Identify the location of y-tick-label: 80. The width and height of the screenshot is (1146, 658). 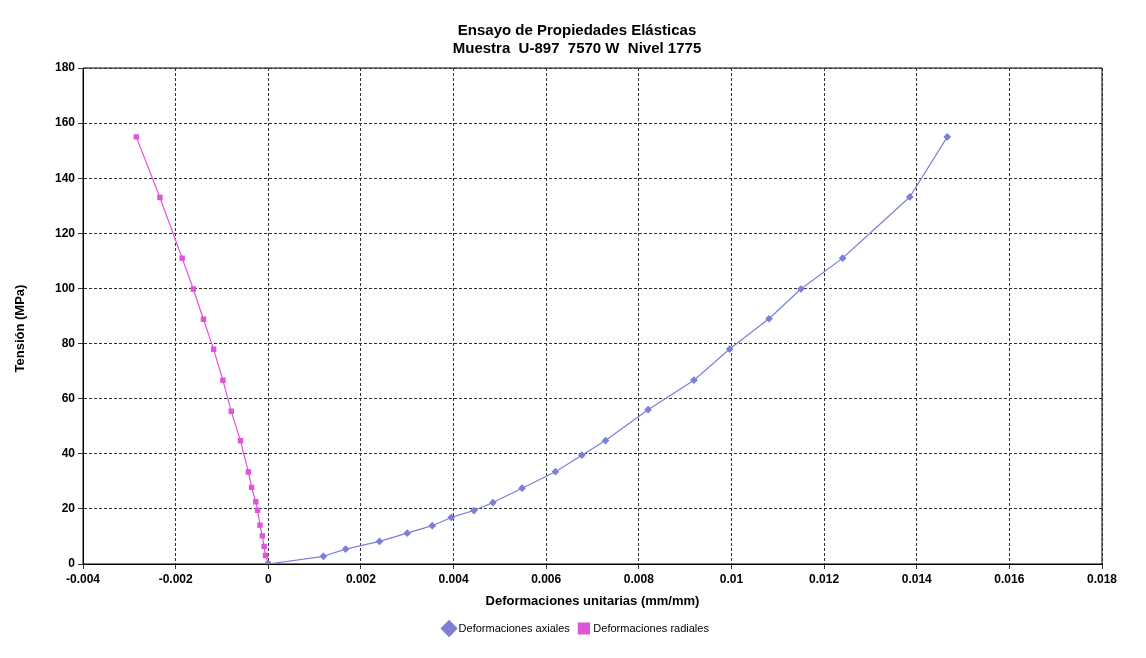
(68, 342).